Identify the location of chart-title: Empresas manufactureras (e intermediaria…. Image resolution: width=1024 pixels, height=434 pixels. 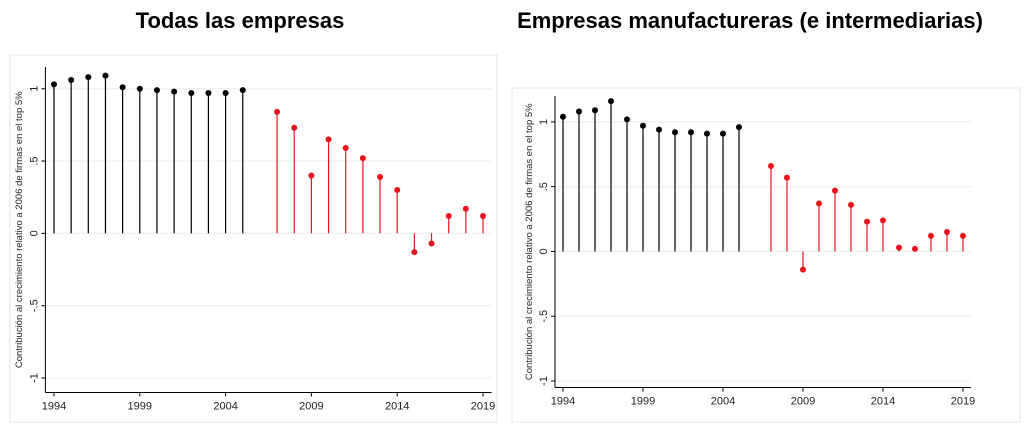
(750, 20).